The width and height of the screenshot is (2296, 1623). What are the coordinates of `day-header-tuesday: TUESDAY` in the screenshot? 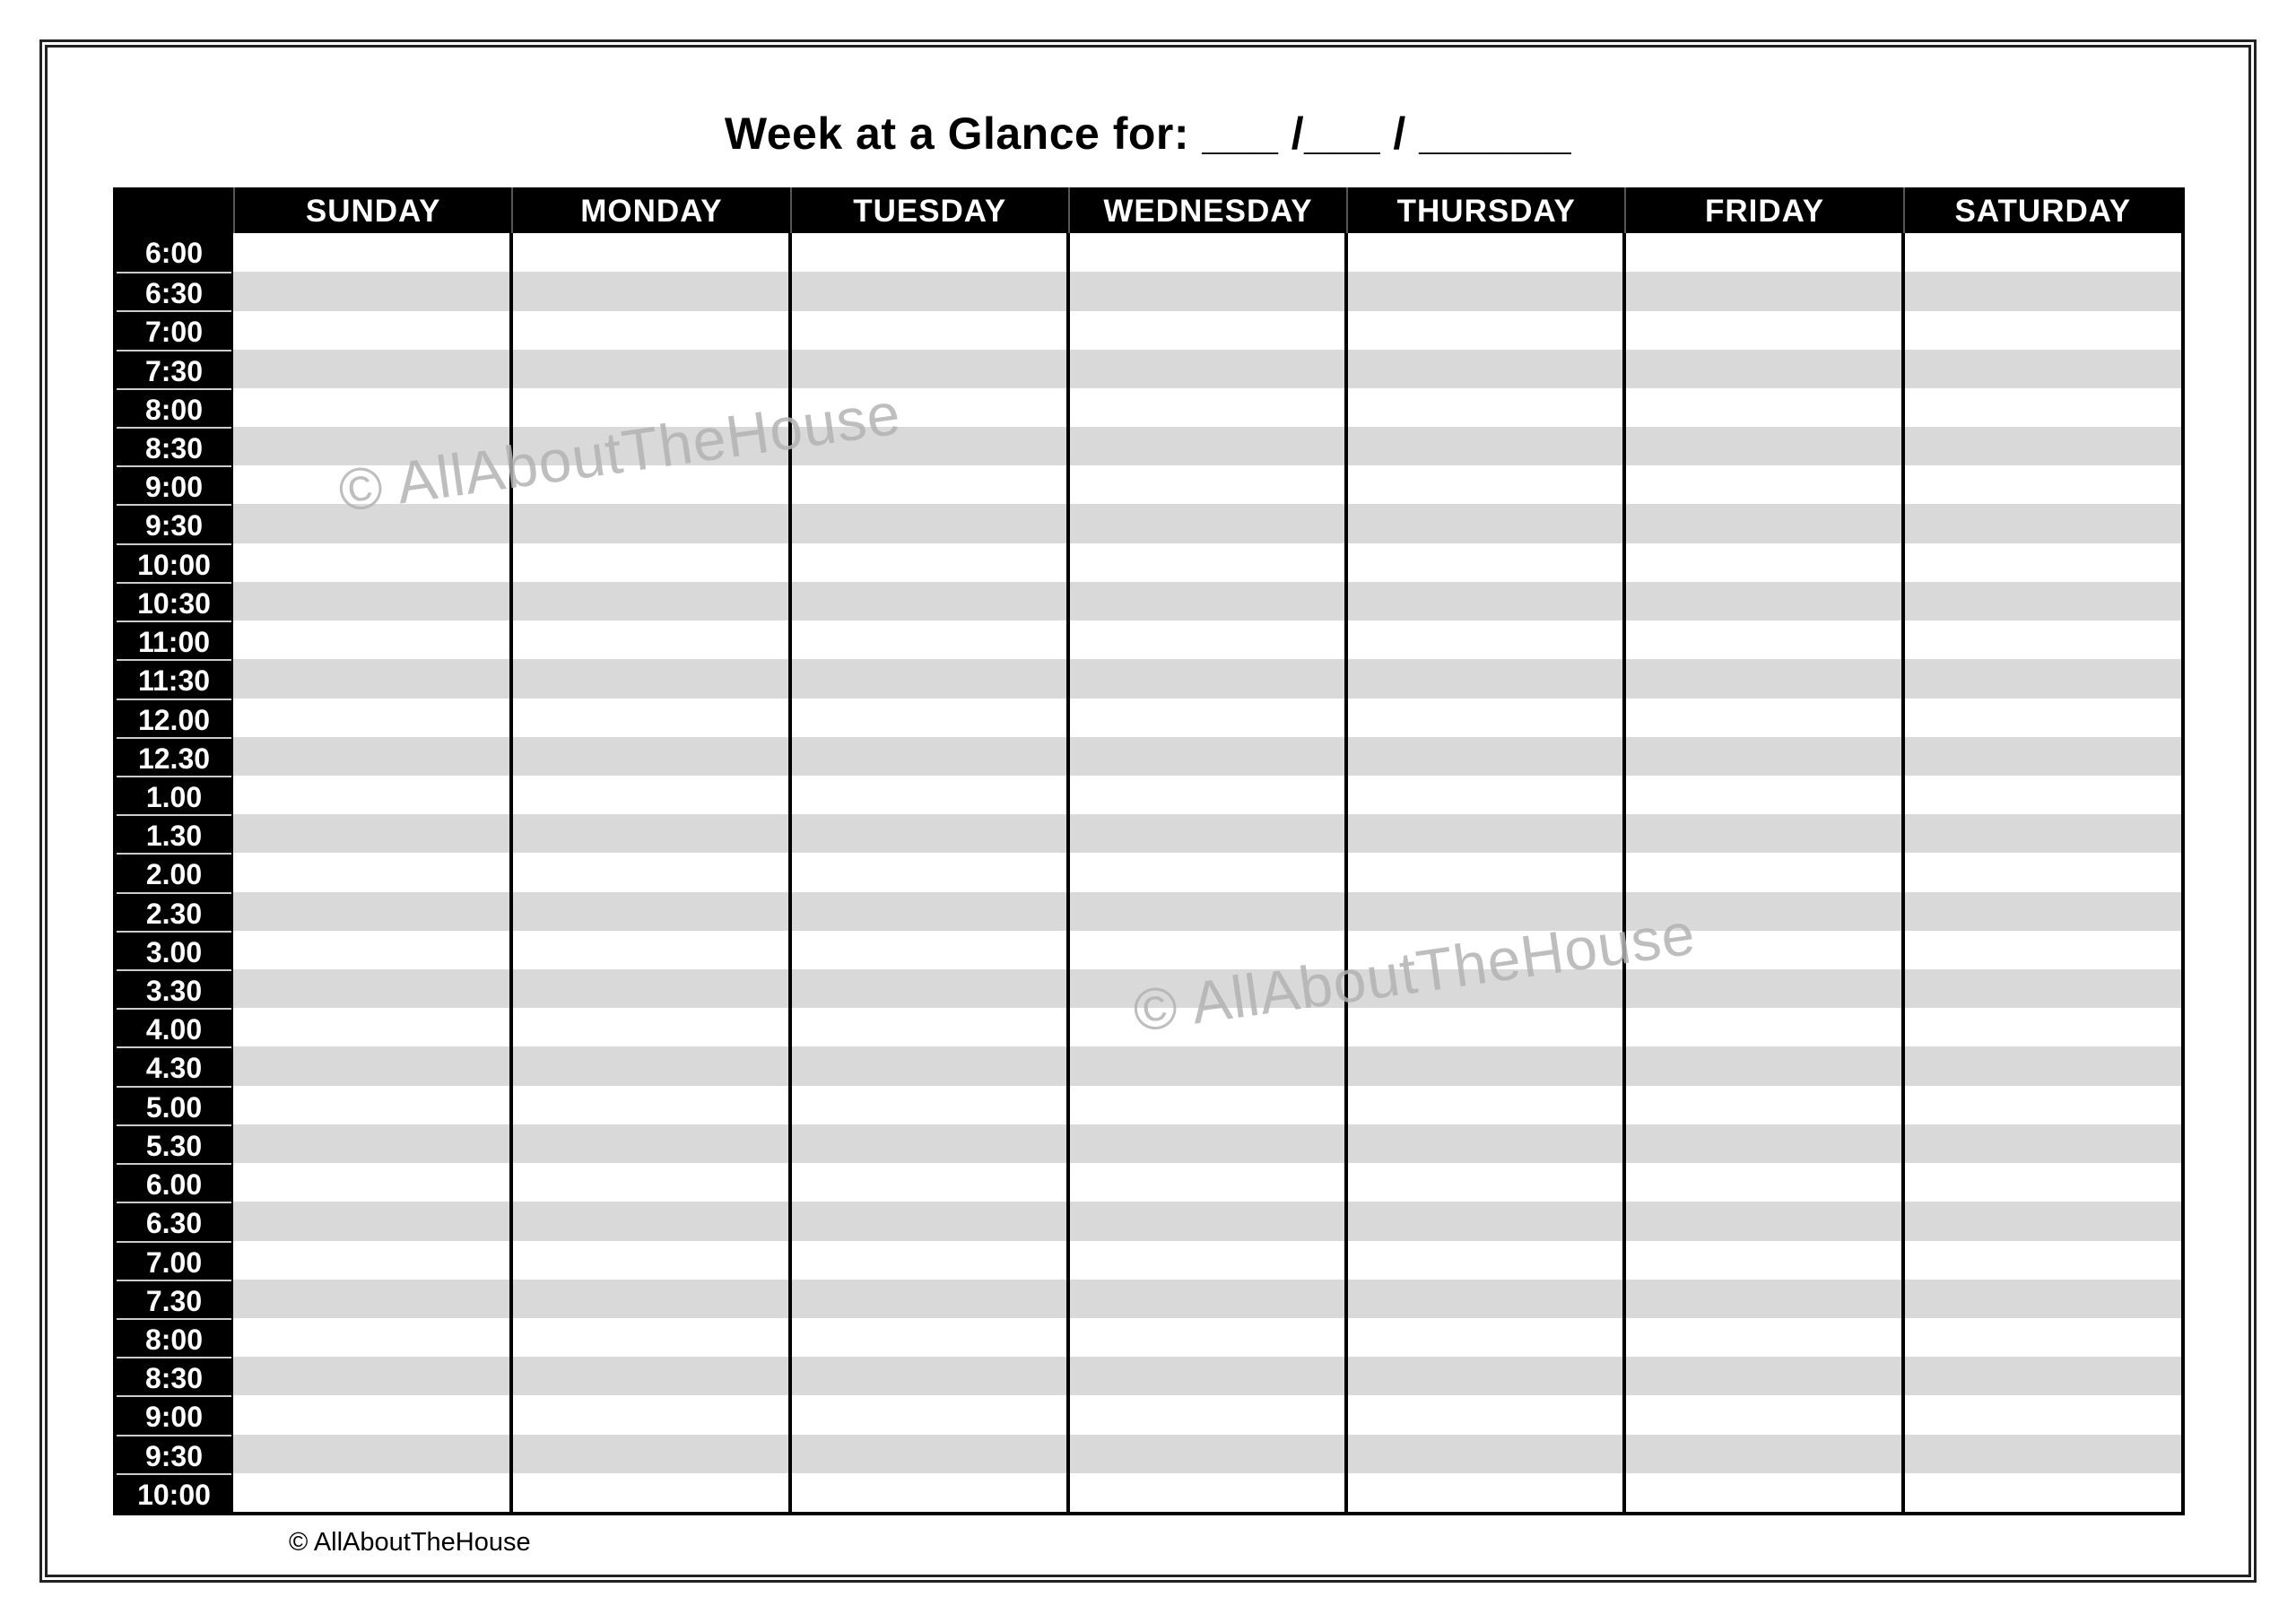 It's located at (928, 210).